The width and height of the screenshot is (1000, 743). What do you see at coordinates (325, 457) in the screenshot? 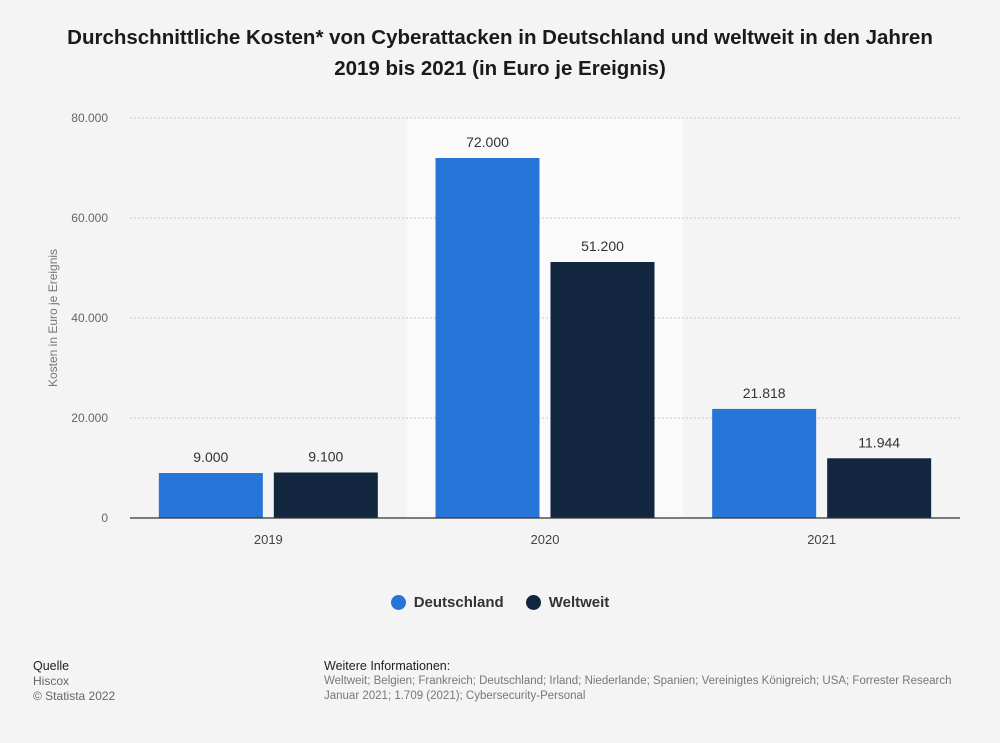
I see `data-label: 9.100` at bounding box center [325, 457].